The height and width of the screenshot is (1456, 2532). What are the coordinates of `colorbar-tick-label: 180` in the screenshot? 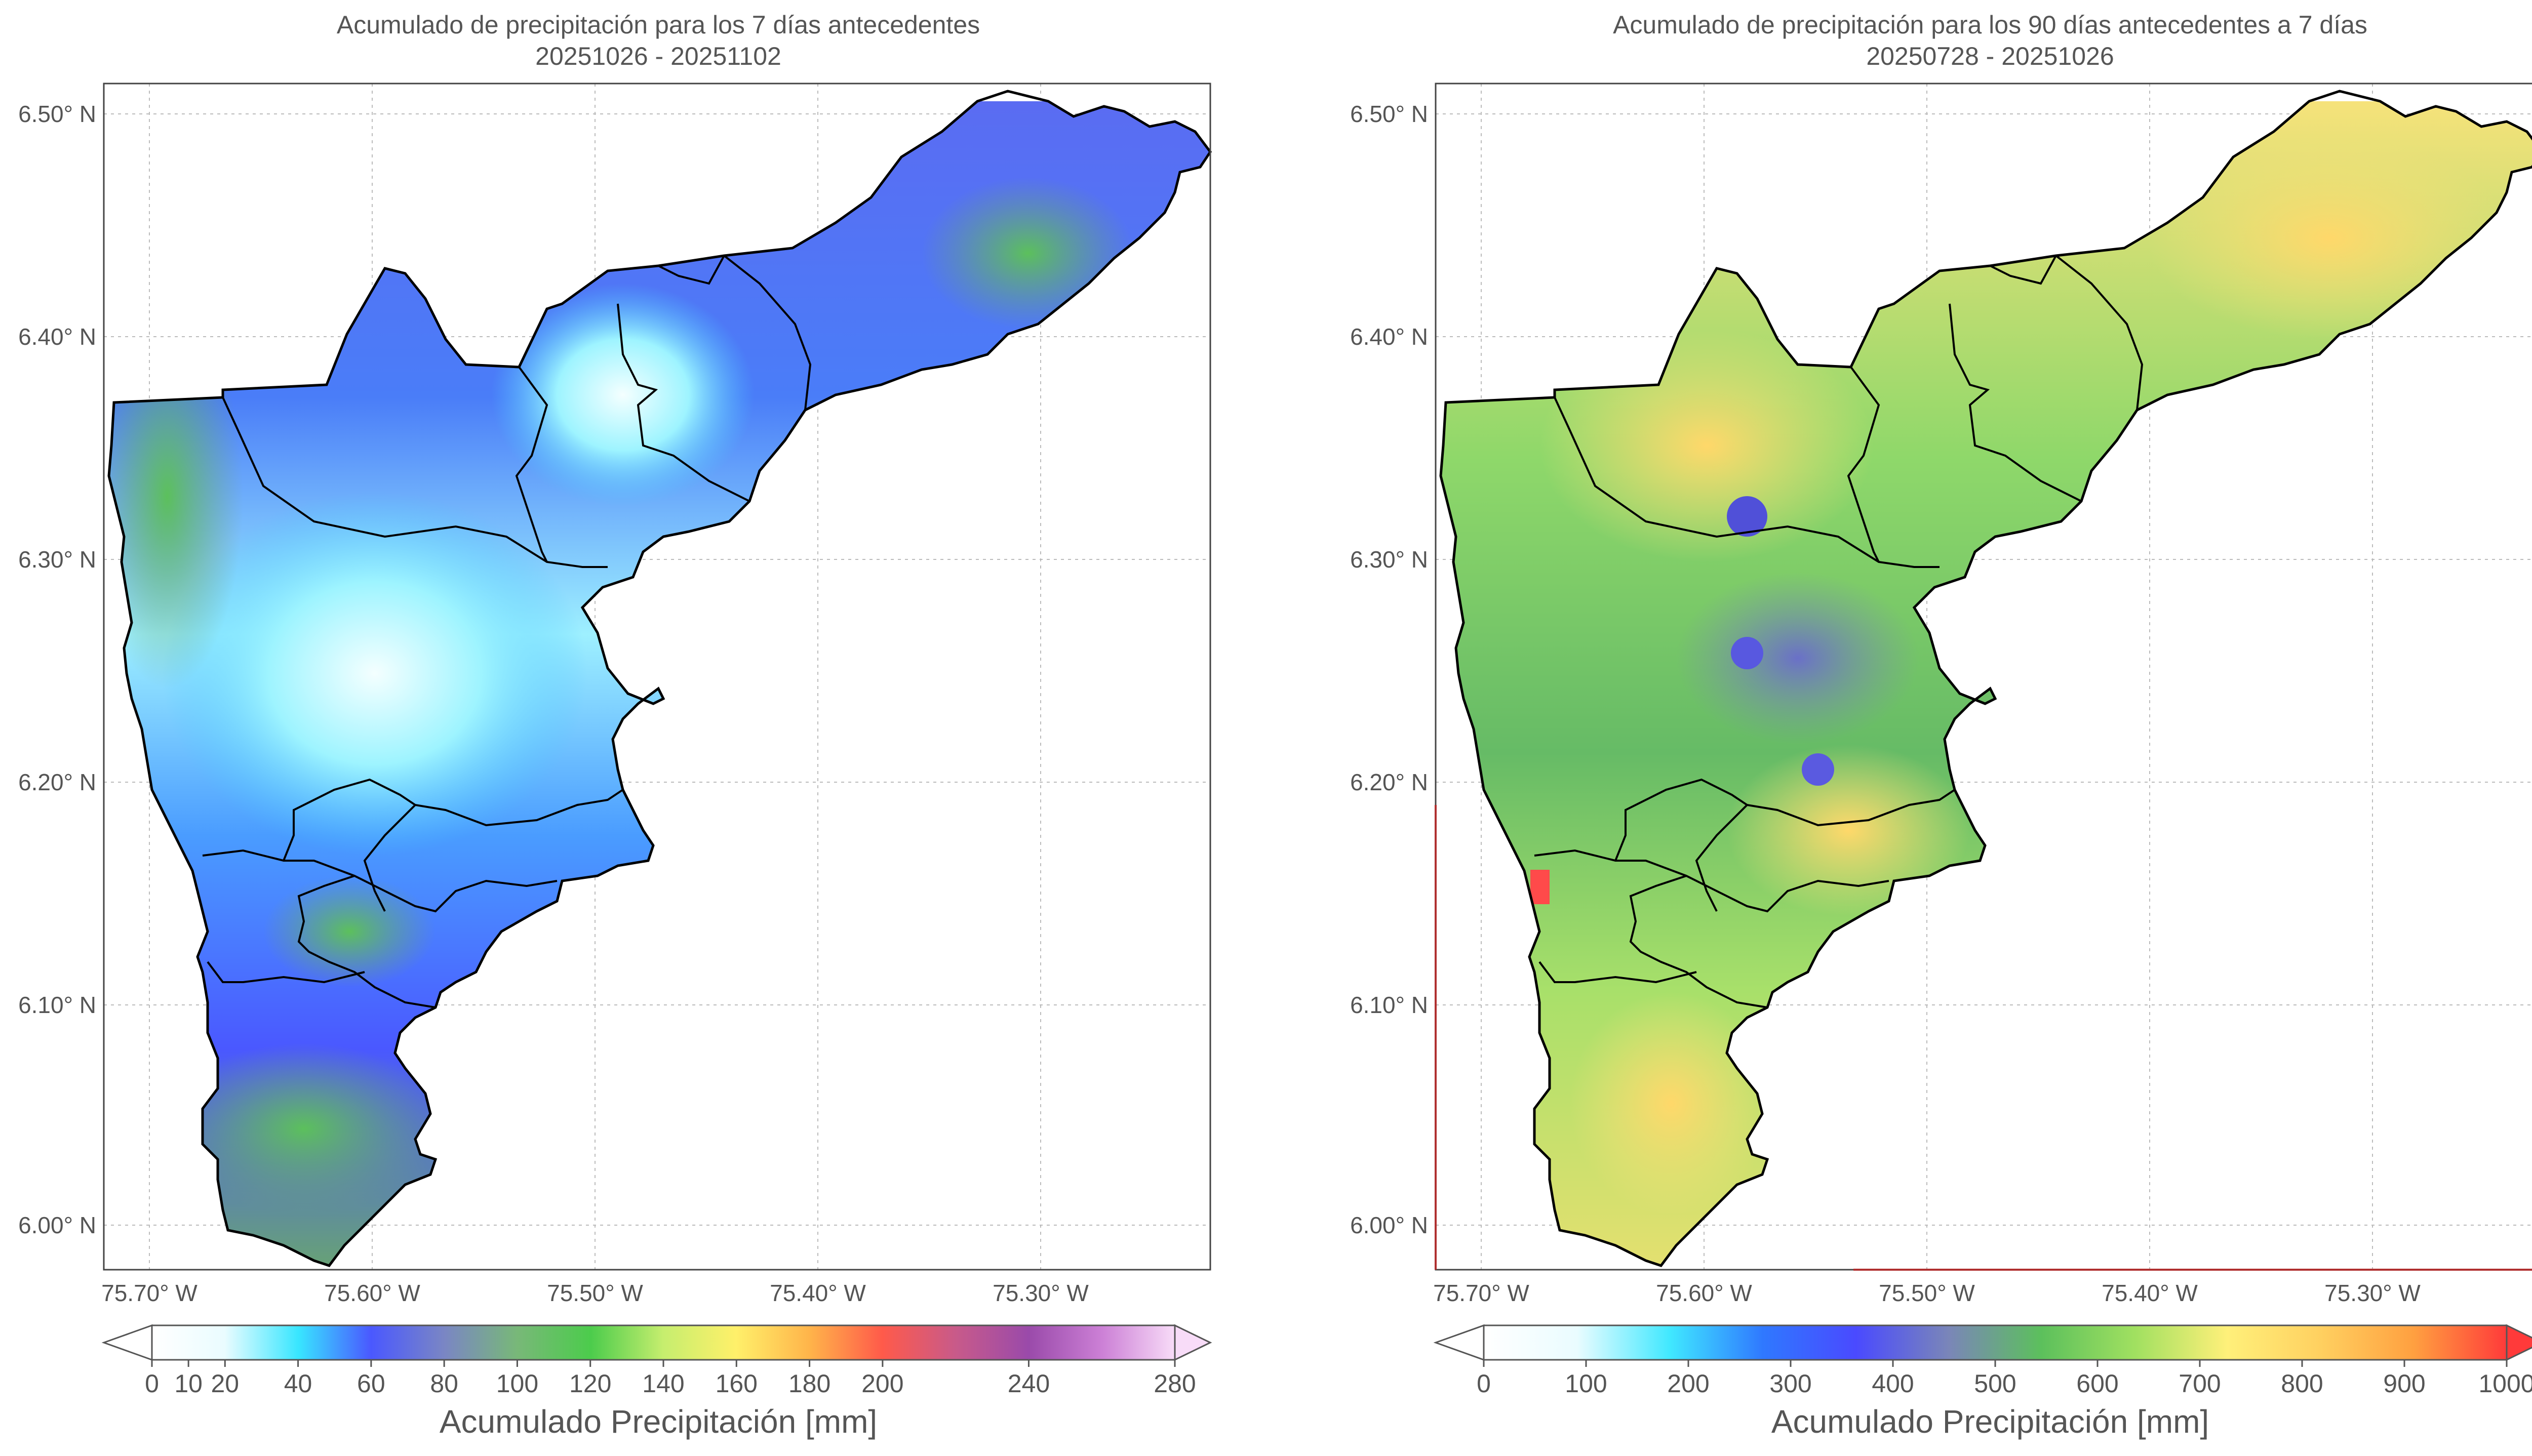 It's located at (809, 1383).